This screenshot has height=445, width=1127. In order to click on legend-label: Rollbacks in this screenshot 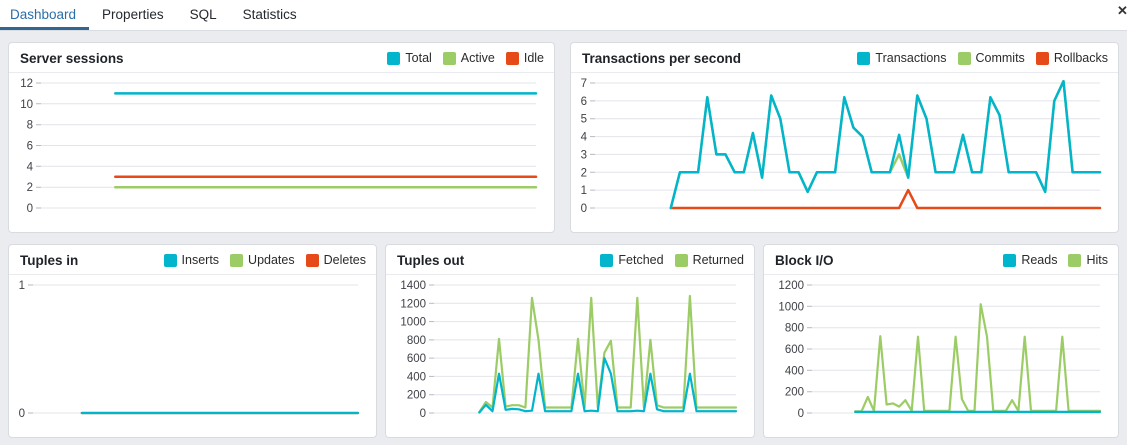, I will do `click(1080, 58)`.